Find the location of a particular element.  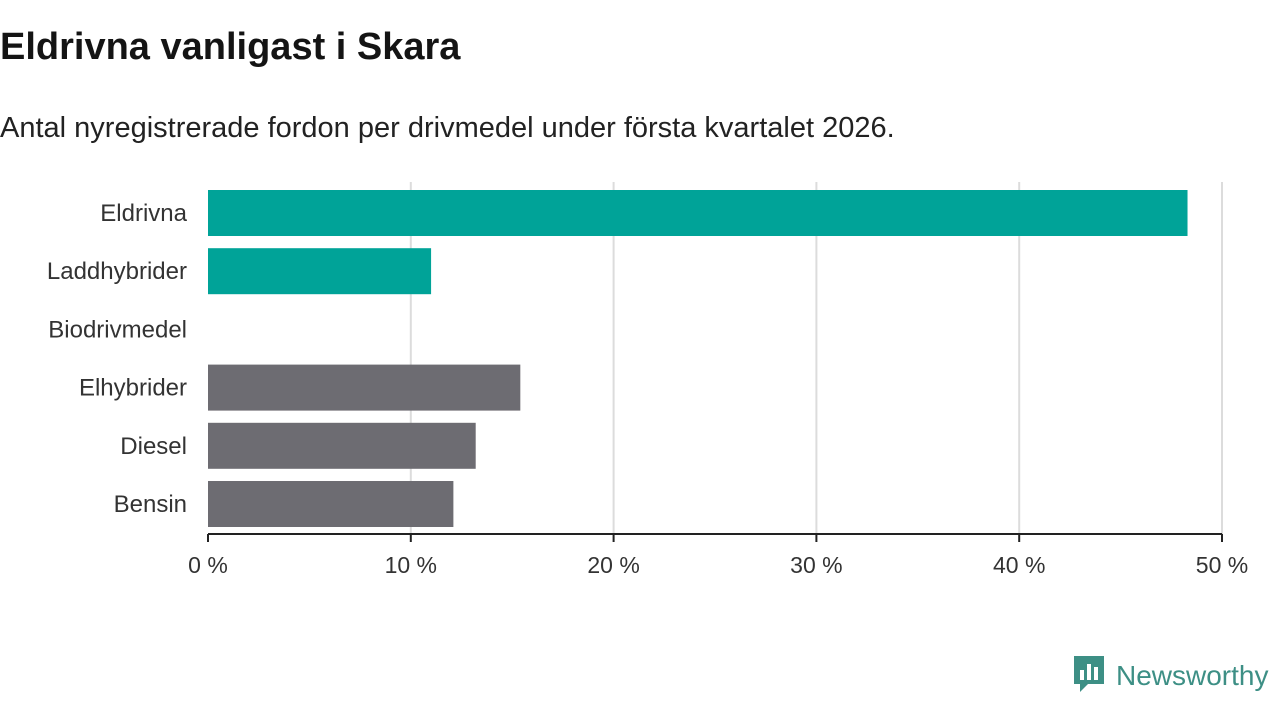

bar-eldrivna is located at coordinates (698, 213).